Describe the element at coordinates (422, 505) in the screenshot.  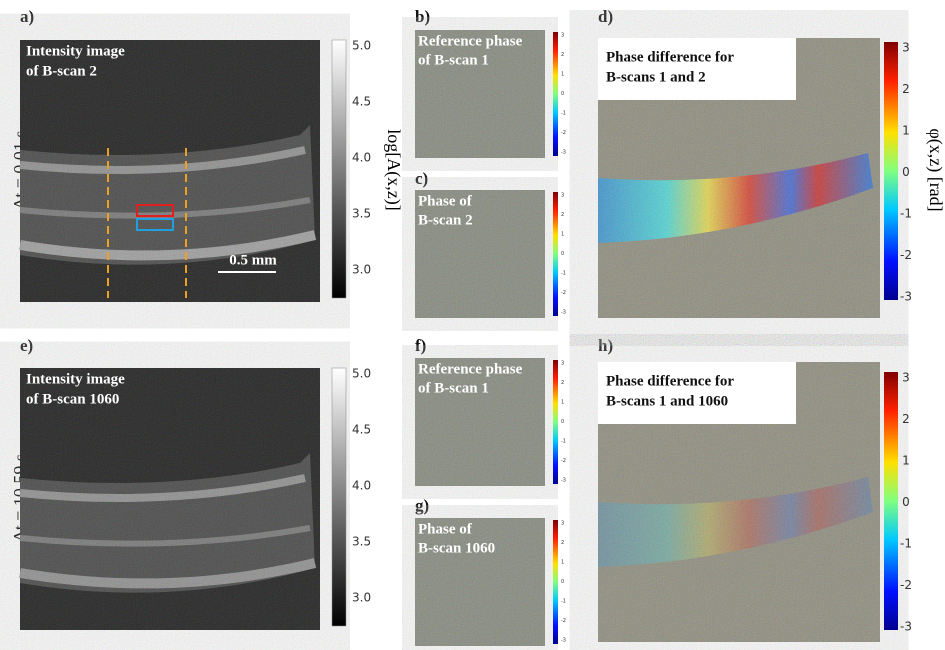
I see `panel-label: g)` at that location.